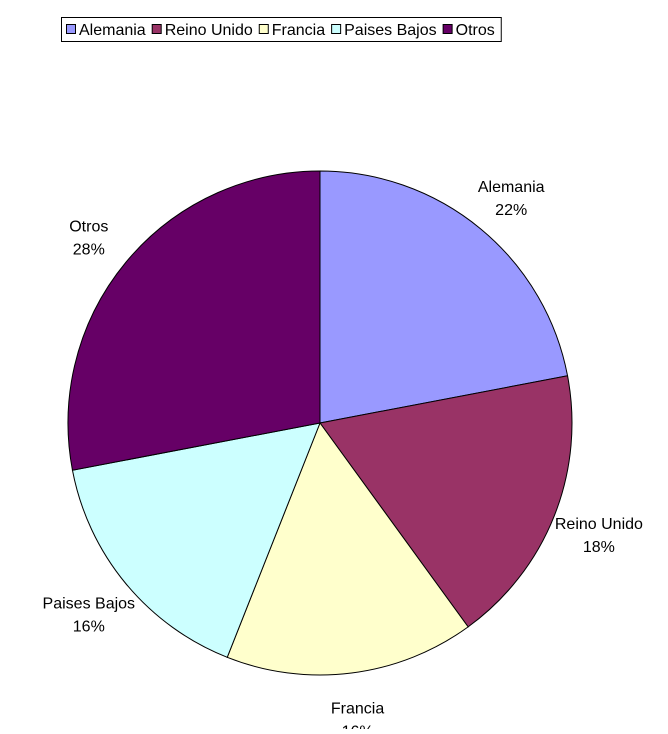 The width and height of the screenshot is (668, 734). What do you see at coordinates (89, 604) in the screenshot?
I see `data-label-name-3: Paises Bajos` at bounding box center [89, 604].